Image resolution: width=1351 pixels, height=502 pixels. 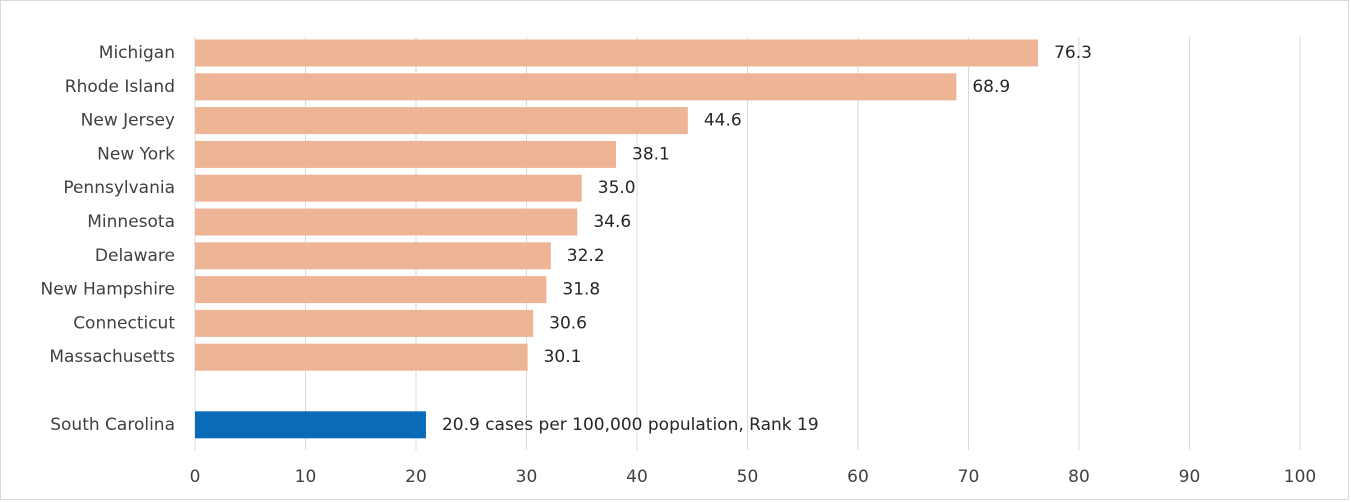 I want to click on data-label: 30.1, so click(x=563, y=357).